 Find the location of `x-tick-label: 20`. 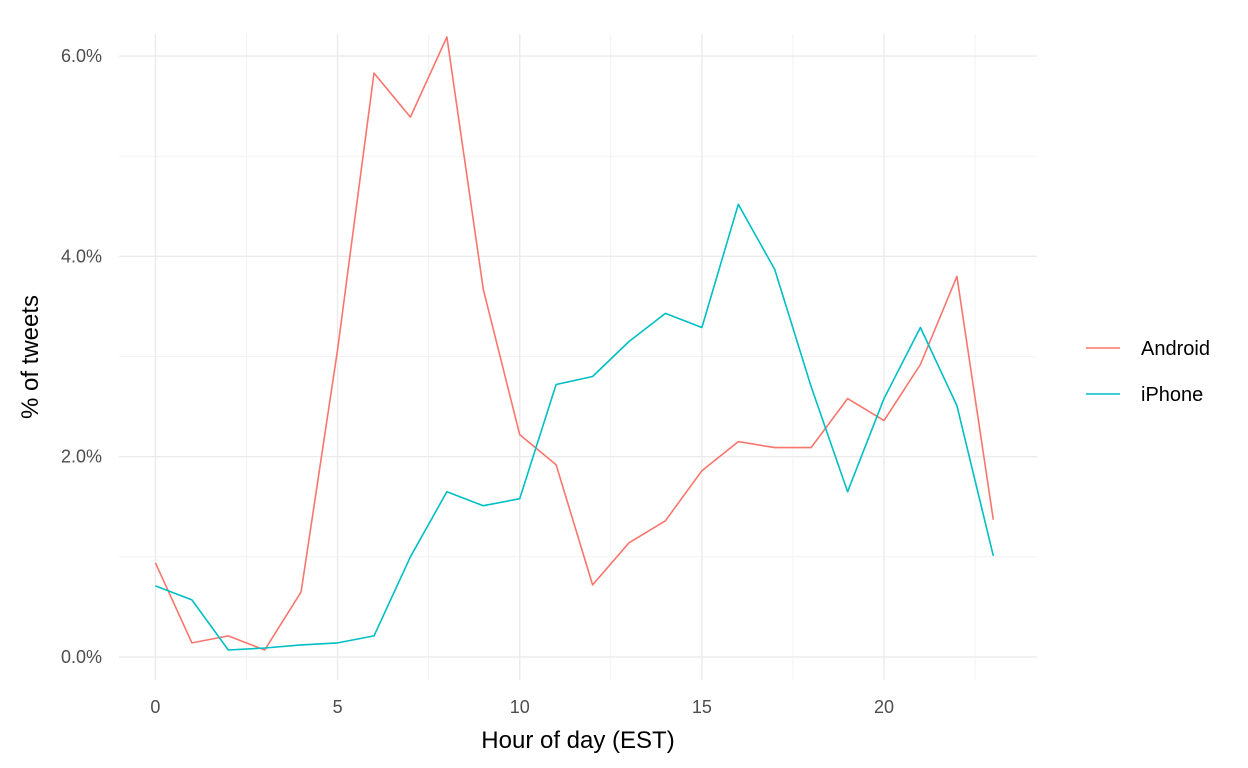

x-tick-label: 20 is located at coordinates (884, 707).